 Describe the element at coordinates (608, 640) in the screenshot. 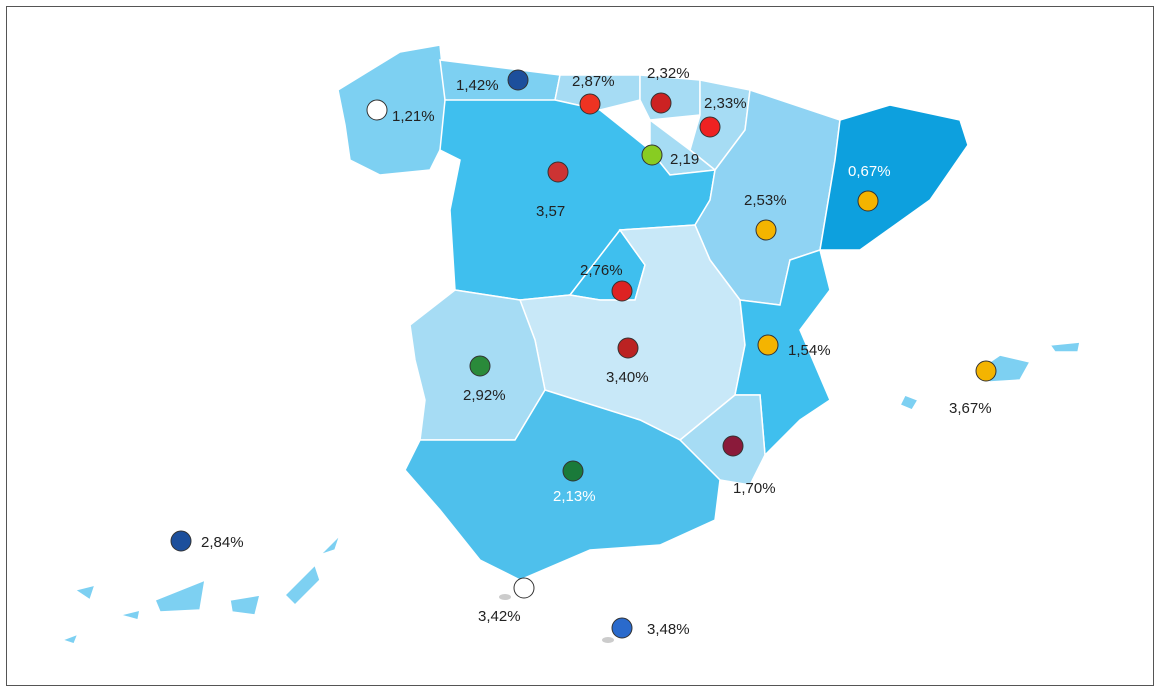

I see `melilla` at that location.